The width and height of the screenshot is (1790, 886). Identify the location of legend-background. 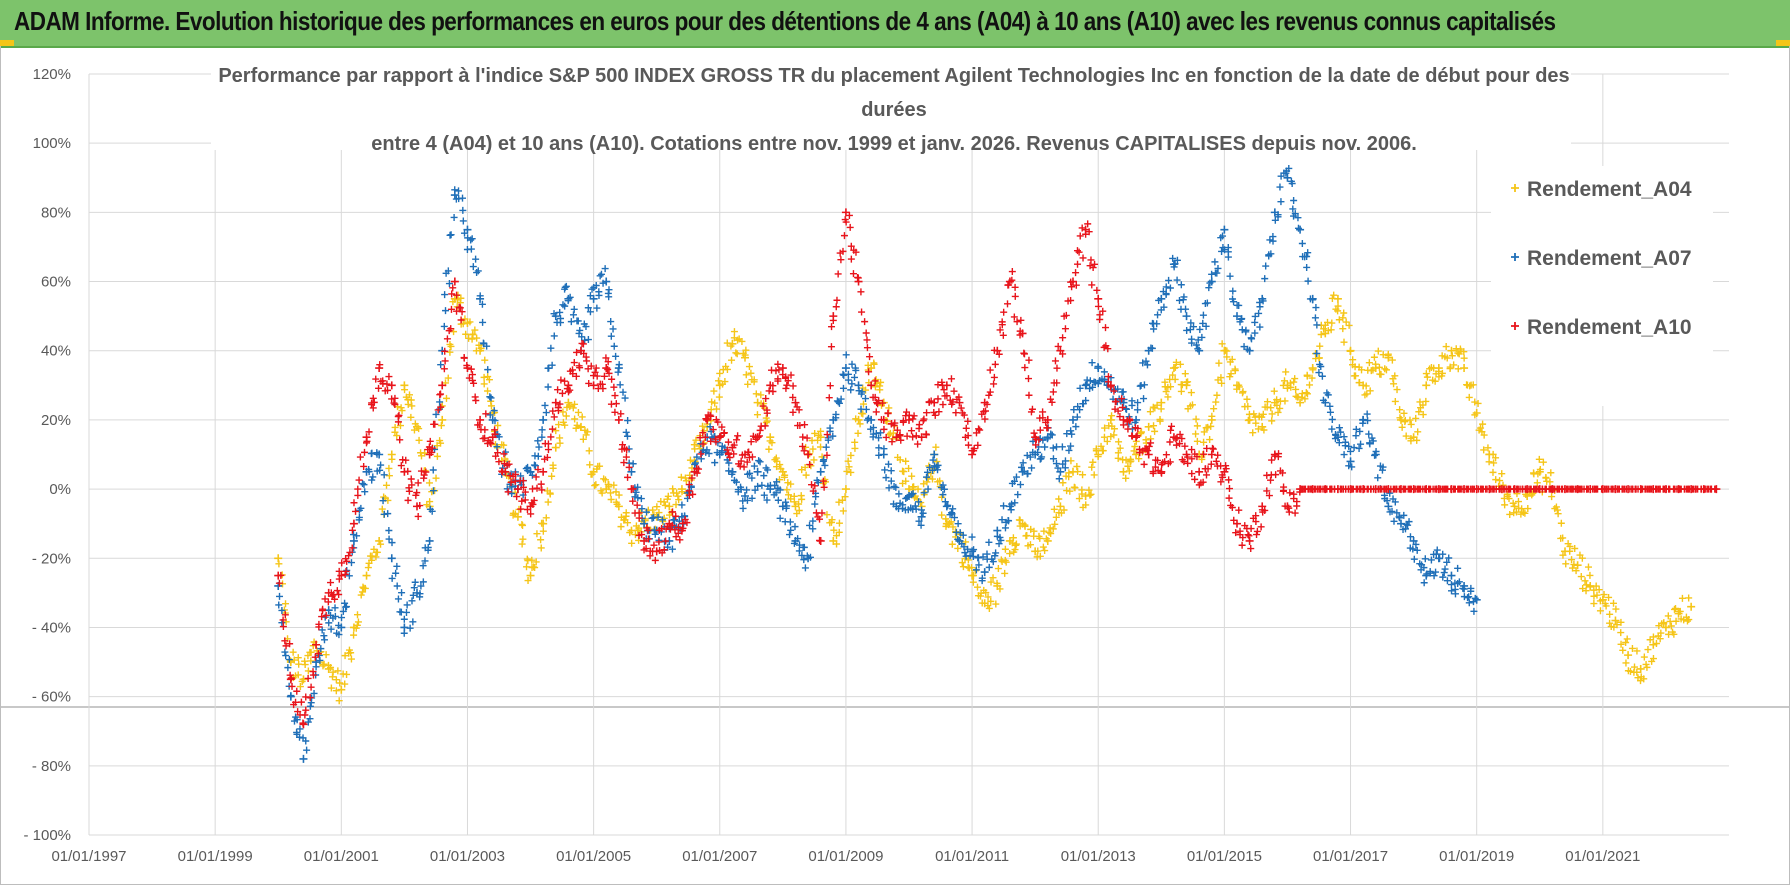
(1602, 286).